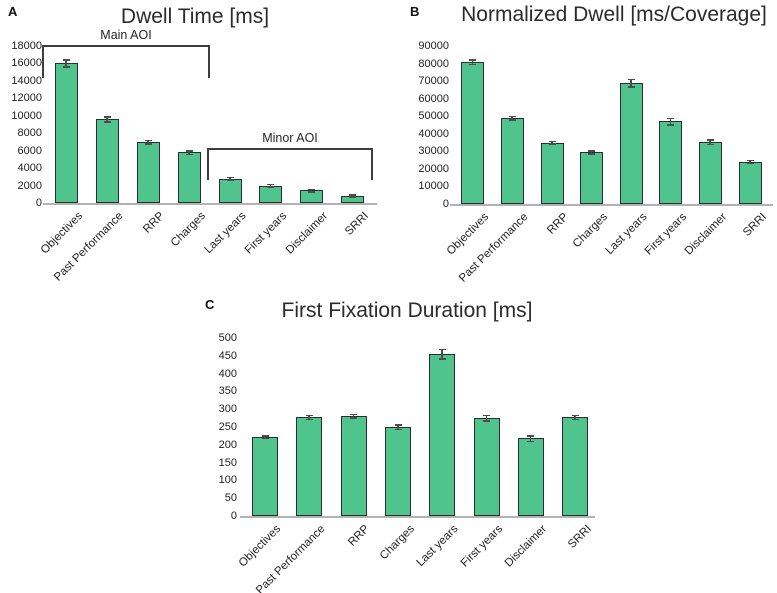 The image size is (777, 593). Describe the element at coordinates (590, 231) in the screenshot. I see `category-label: Charges` at that location.